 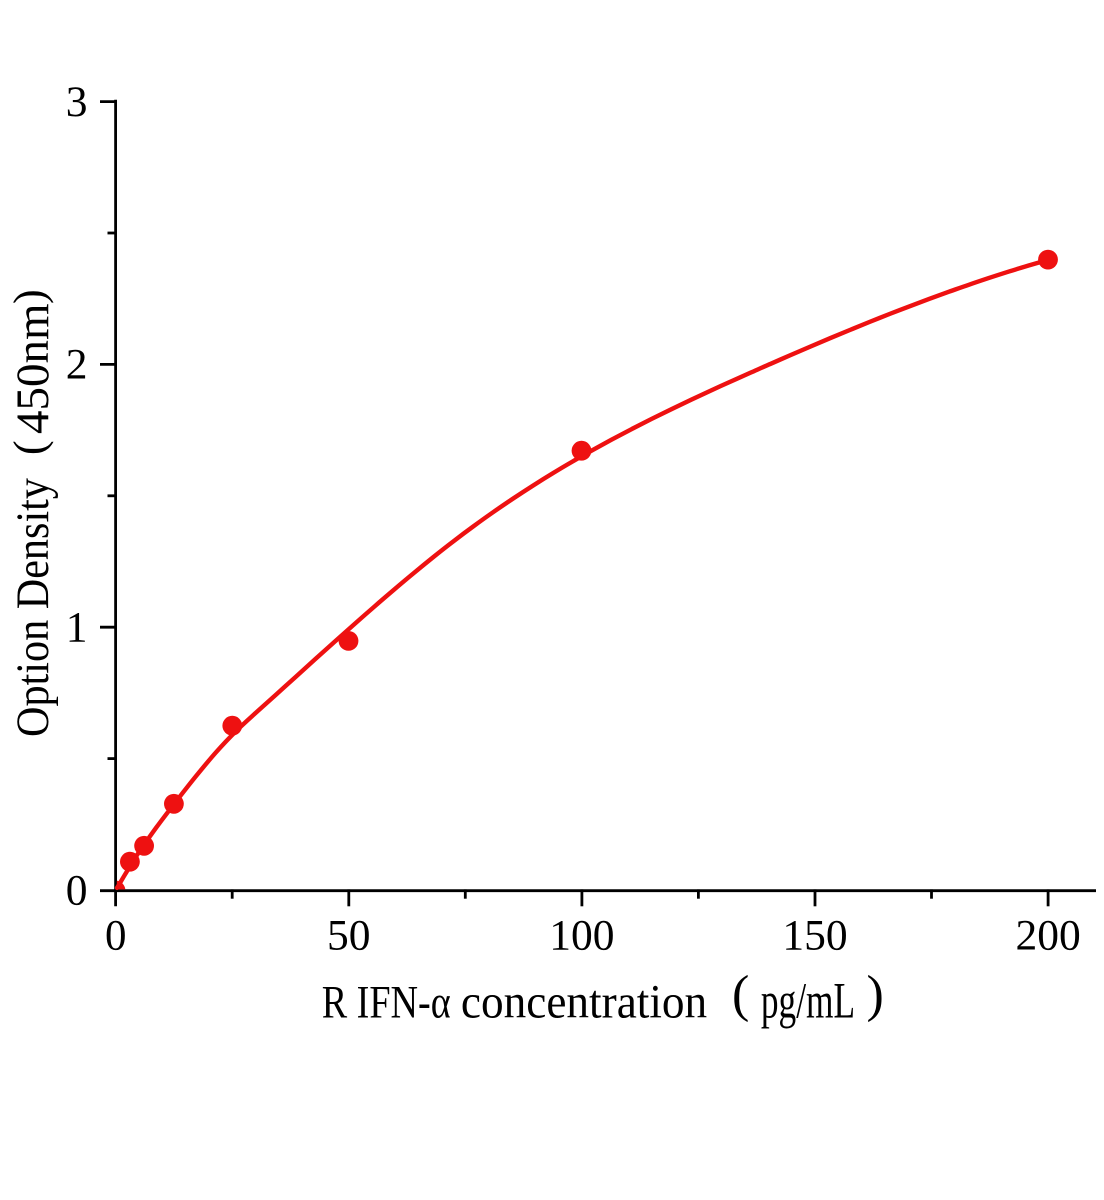 I want to click on svg-text: 150, so click(x=814, y=935).